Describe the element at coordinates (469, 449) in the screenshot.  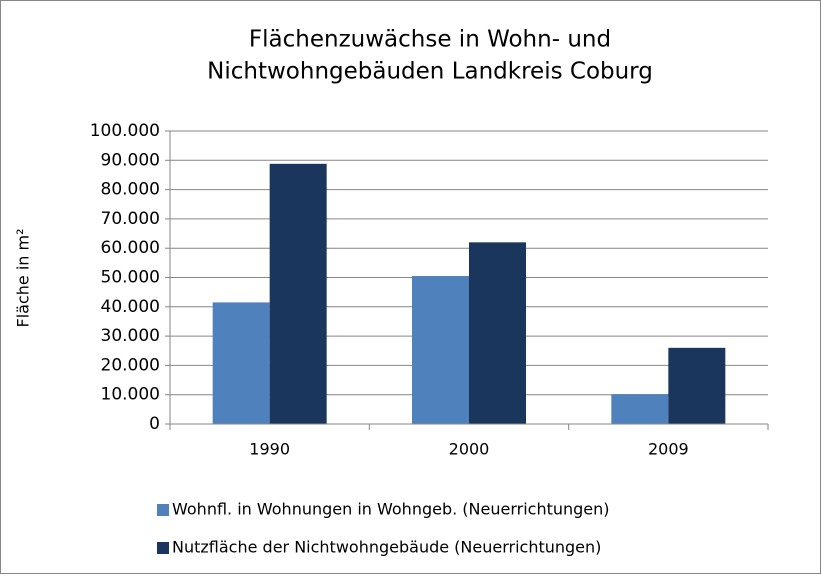
I see `x-tick-label: 2000` at that location.